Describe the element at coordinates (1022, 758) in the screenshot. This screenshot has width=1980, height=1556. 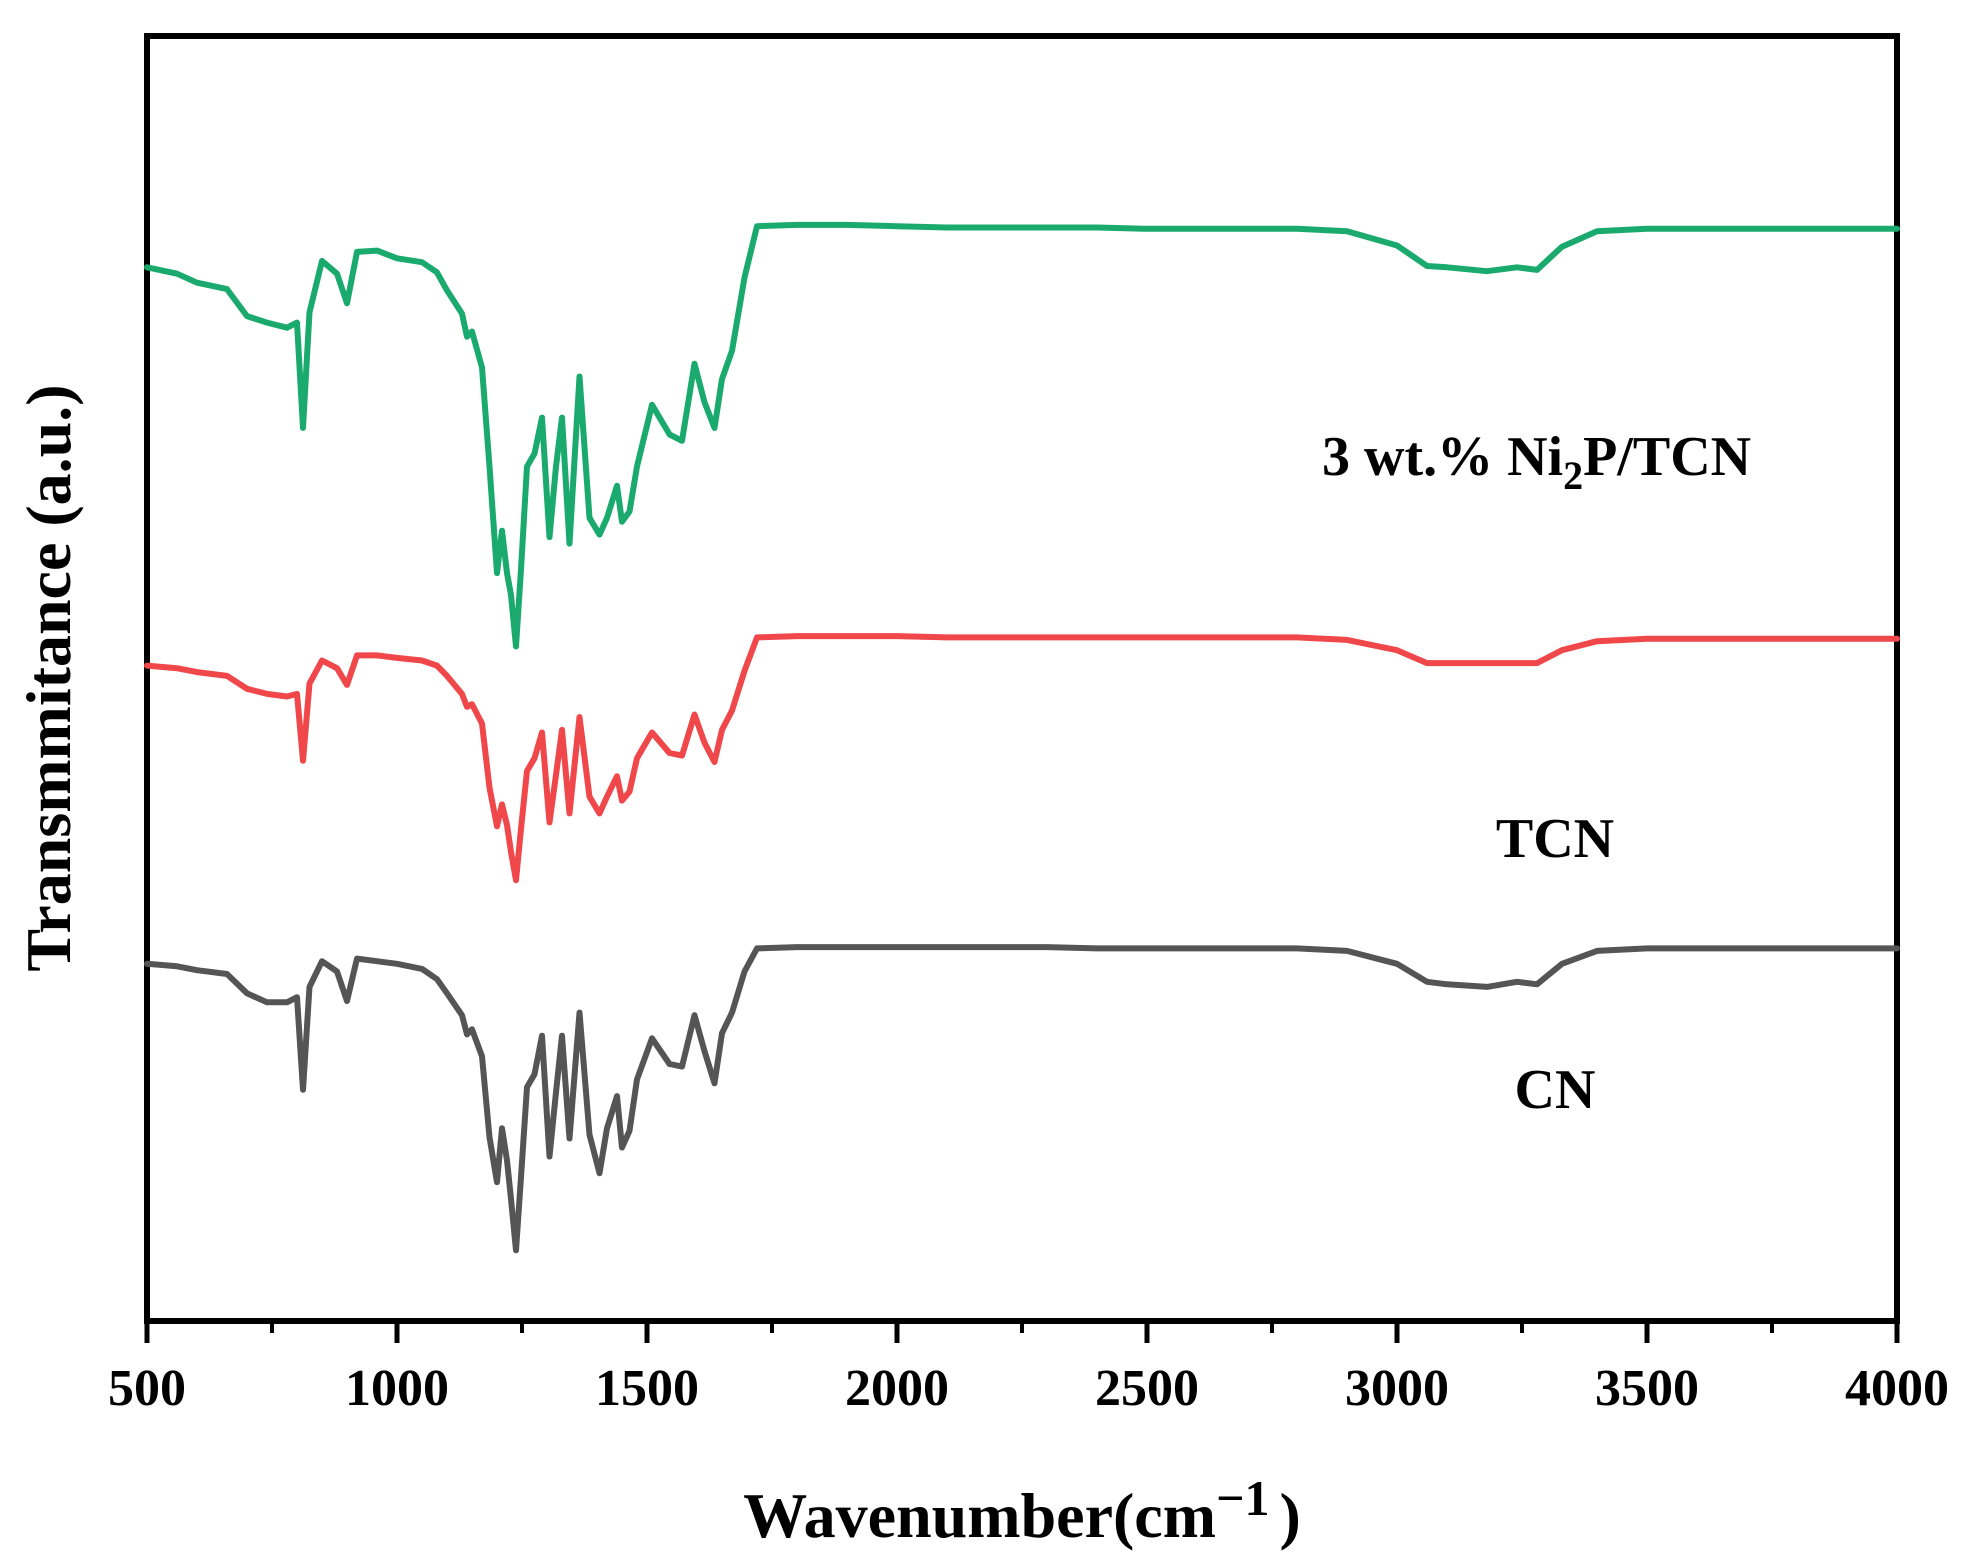
I see `series-line-tcn` at that location.